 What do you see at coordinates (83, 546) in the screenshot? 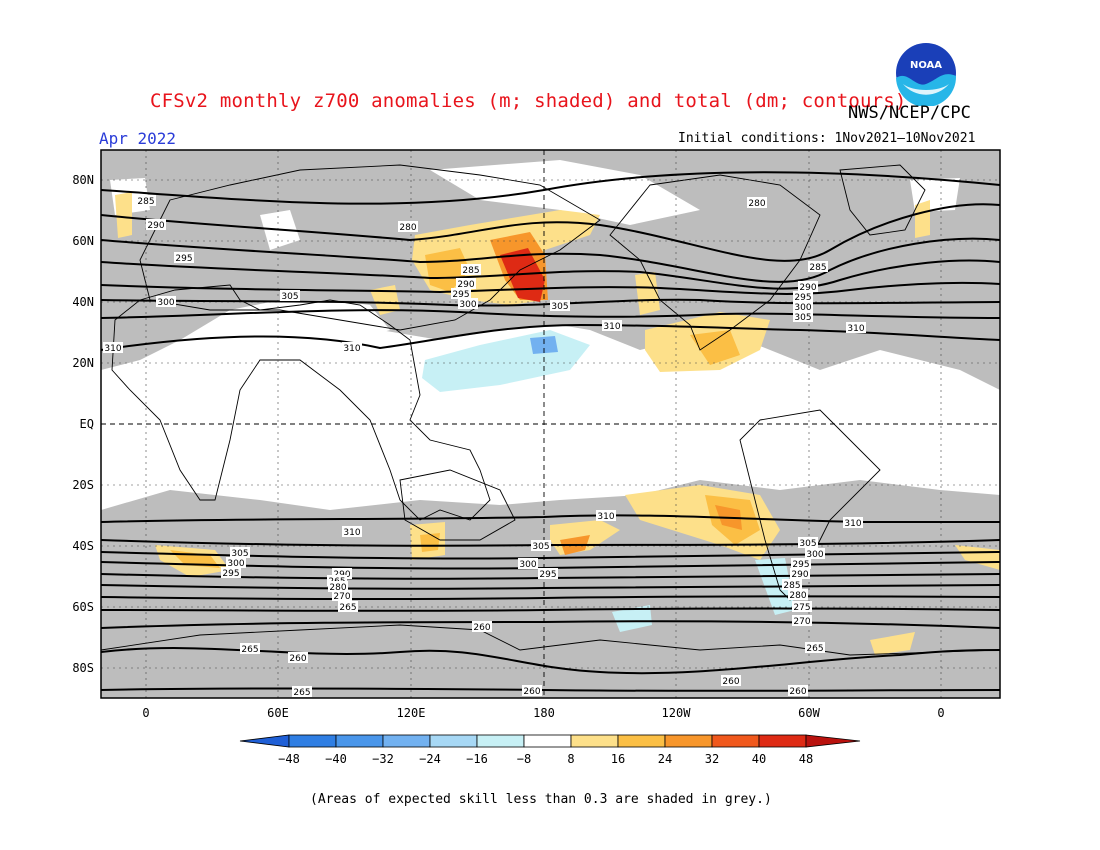
I see `lat-label: 40S` at bounding box center [83, 546].